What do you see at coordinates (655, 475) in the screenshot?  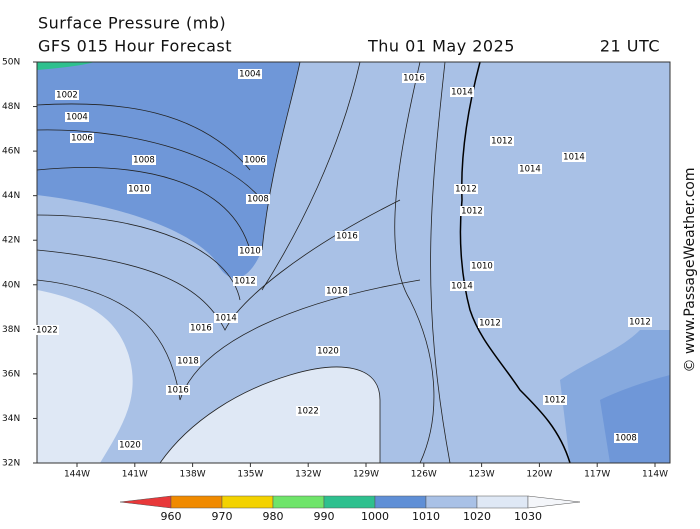 I see `lon-label: 114W` at bounding box center [655, 475].